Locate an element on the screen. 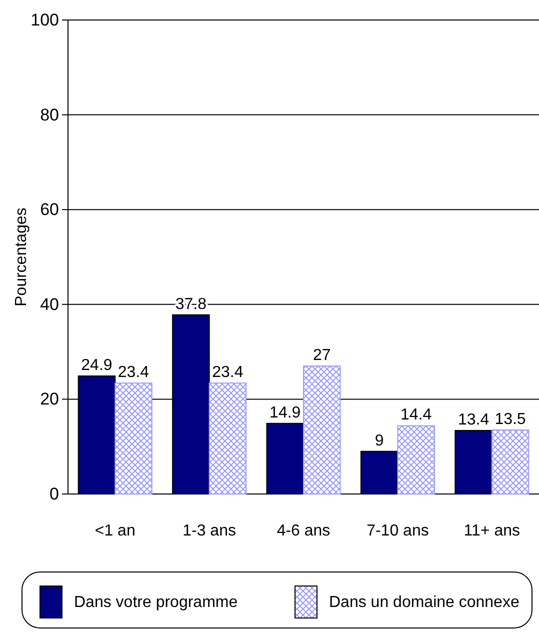  y-tick-label: 40 is located at coordinates (49, 304).